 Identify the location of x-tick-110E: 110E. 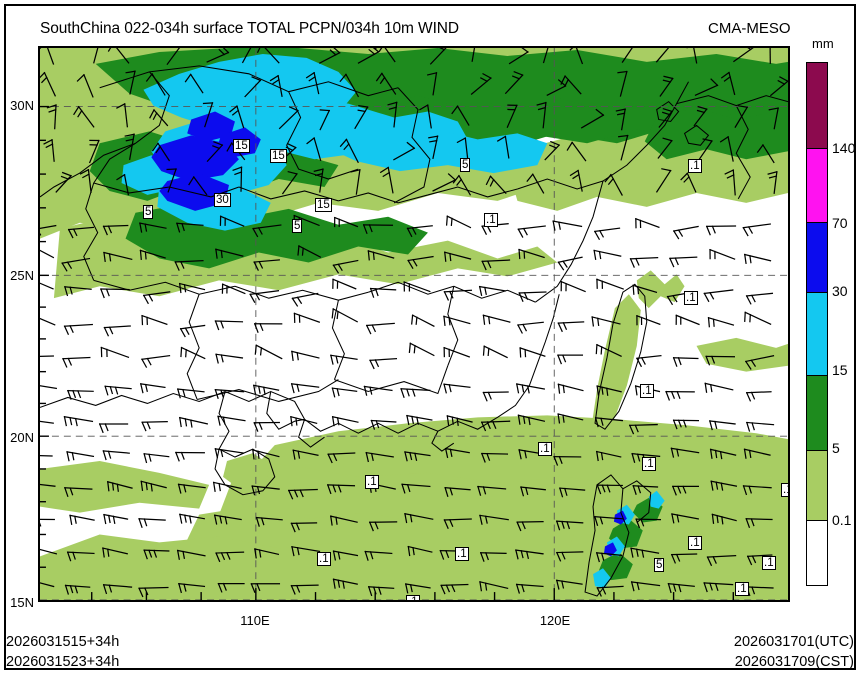
(255, 620).